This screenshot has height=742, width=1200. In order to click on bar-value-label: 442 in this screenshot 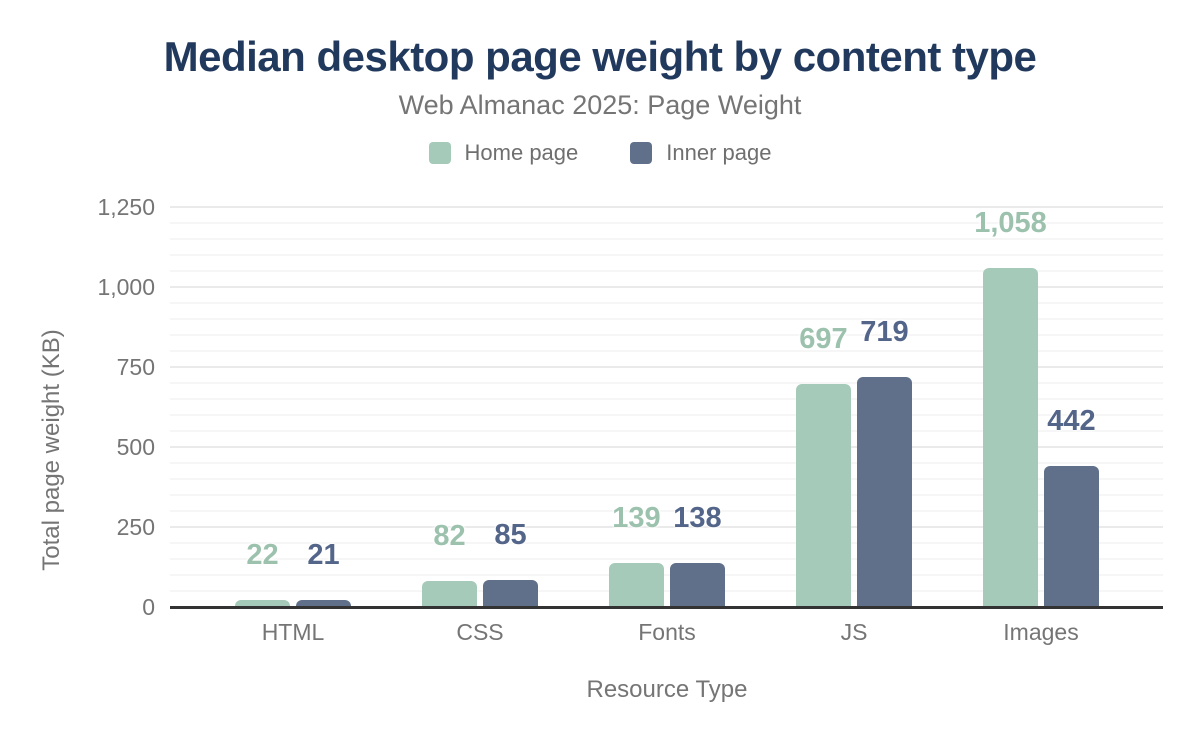, I will do `click(1071, 421)`.